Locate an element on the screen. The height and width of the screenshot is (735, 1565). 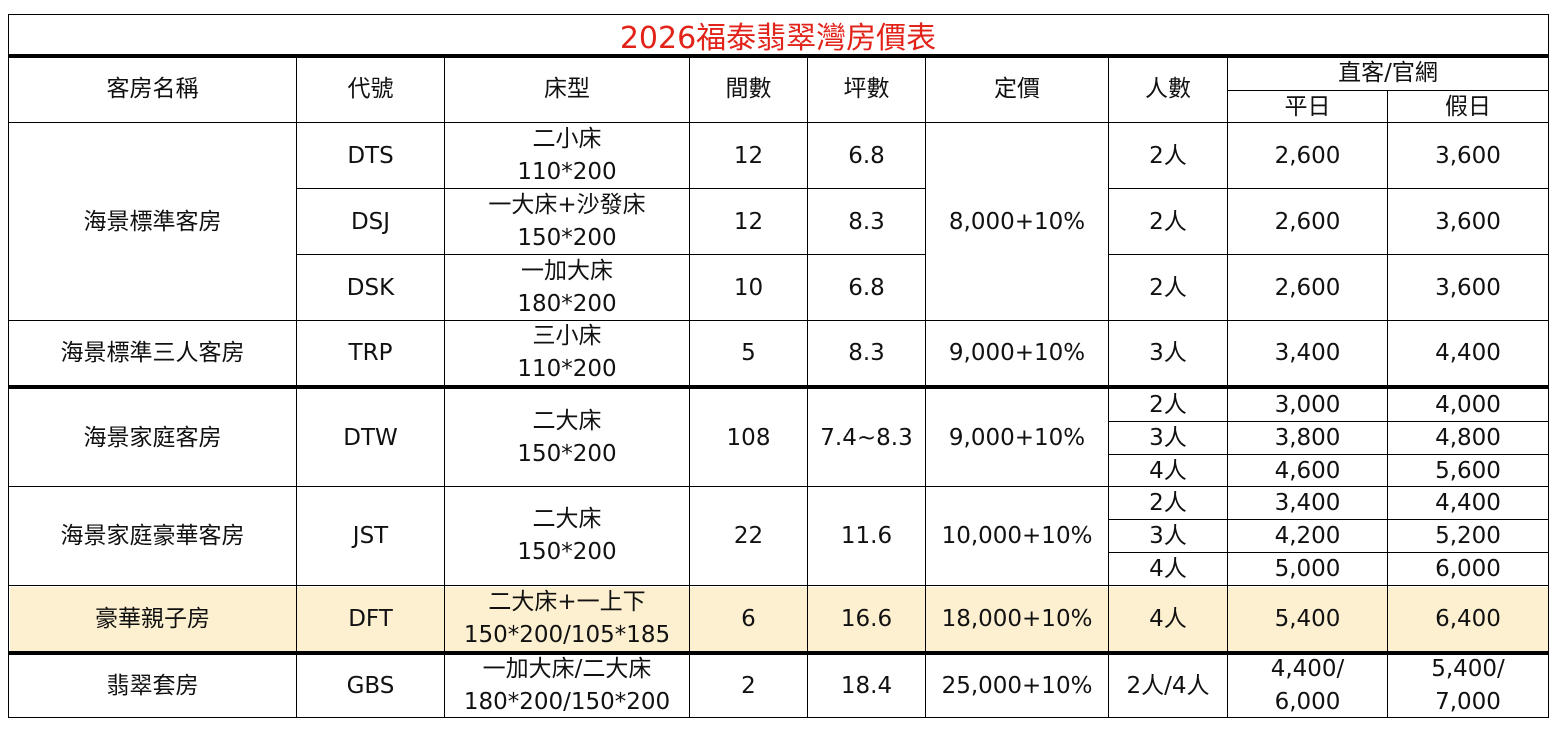
ping-cell: 8.3 is located at coordinates (866, 221).